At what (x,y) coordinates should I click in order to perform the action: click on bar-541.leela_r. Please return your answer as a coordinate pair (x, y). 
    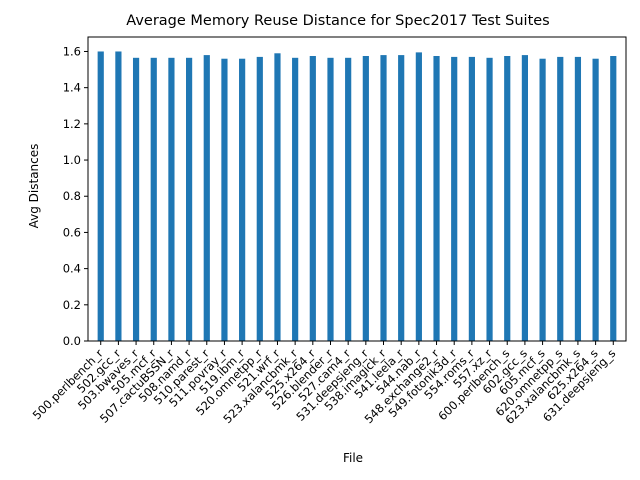
    Looking at the image, I should click on (401, 198).